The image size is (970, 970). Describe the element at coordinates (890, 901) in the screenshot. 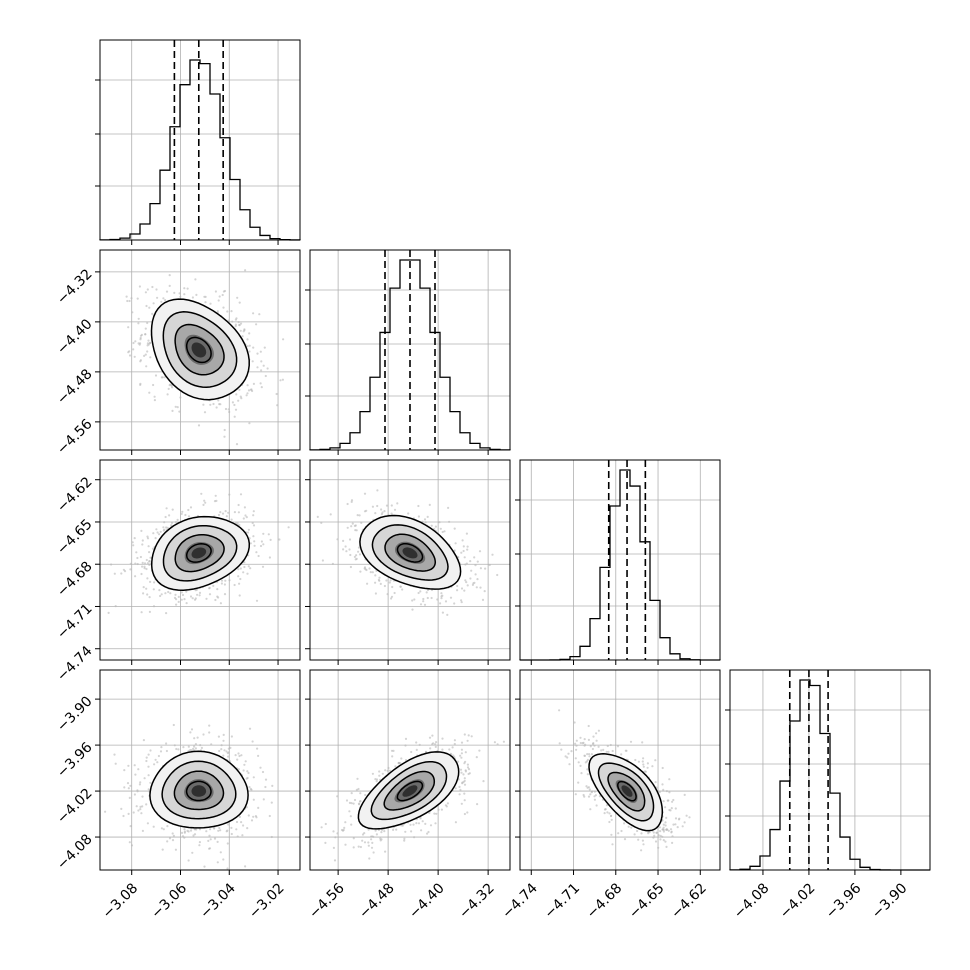

I see `x-tick-label: −3.90` at that location.